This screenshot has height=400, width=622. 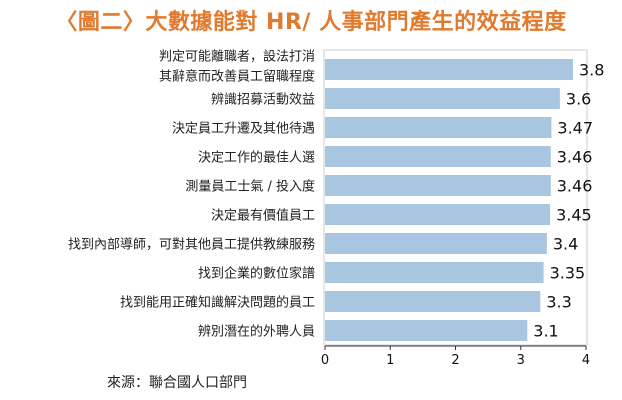 What do you see at coordinates (545, 331) in the screenshot?
I see `value-label-9: 3.1` at bounding box center [545, 331].